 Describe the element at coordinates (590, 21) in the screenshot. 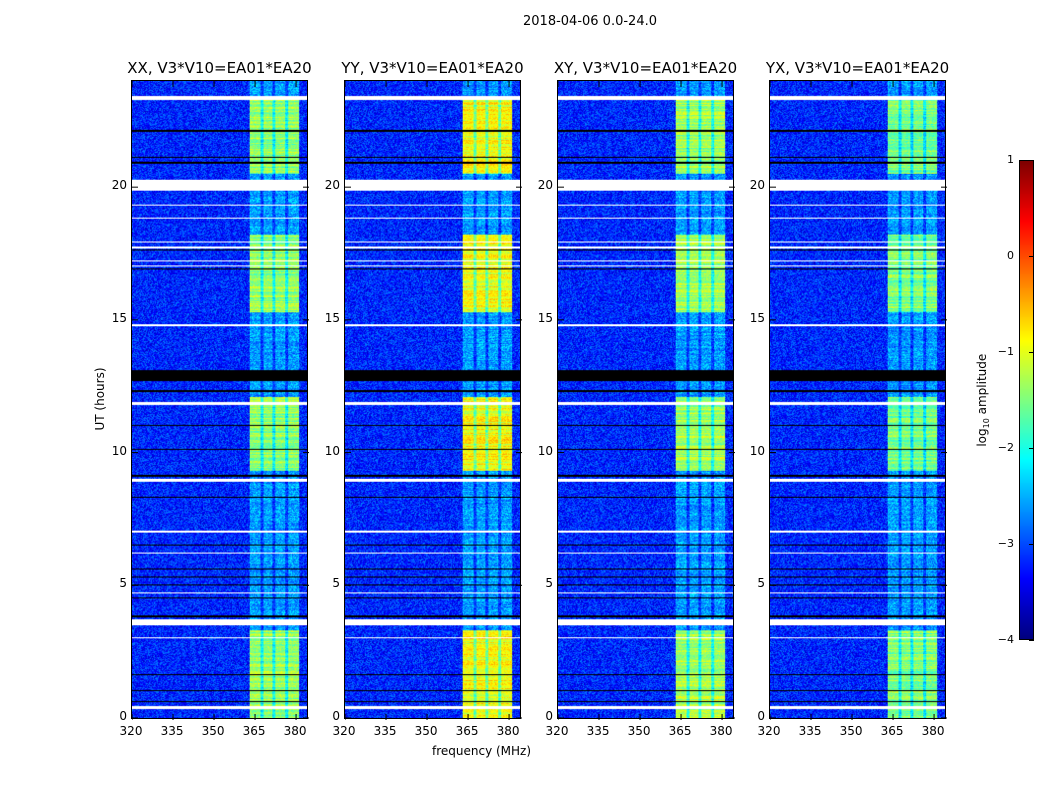

I see `figure-title: 2018-04-06 0.0-24.0` at that location.